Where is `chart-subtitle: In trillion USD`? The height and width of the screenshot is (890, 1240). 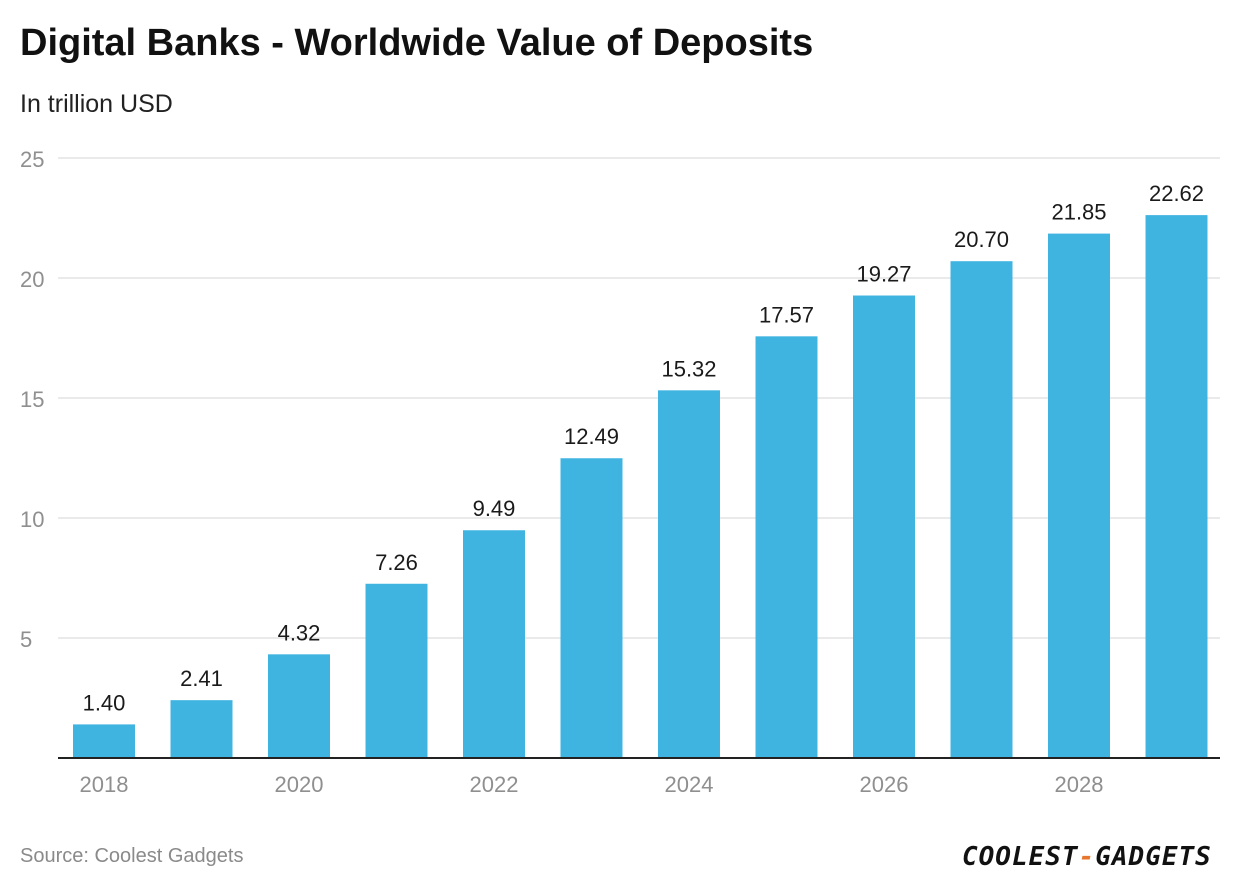
chart-subtitle: In trillion USD is located at coordinates (96, 104).